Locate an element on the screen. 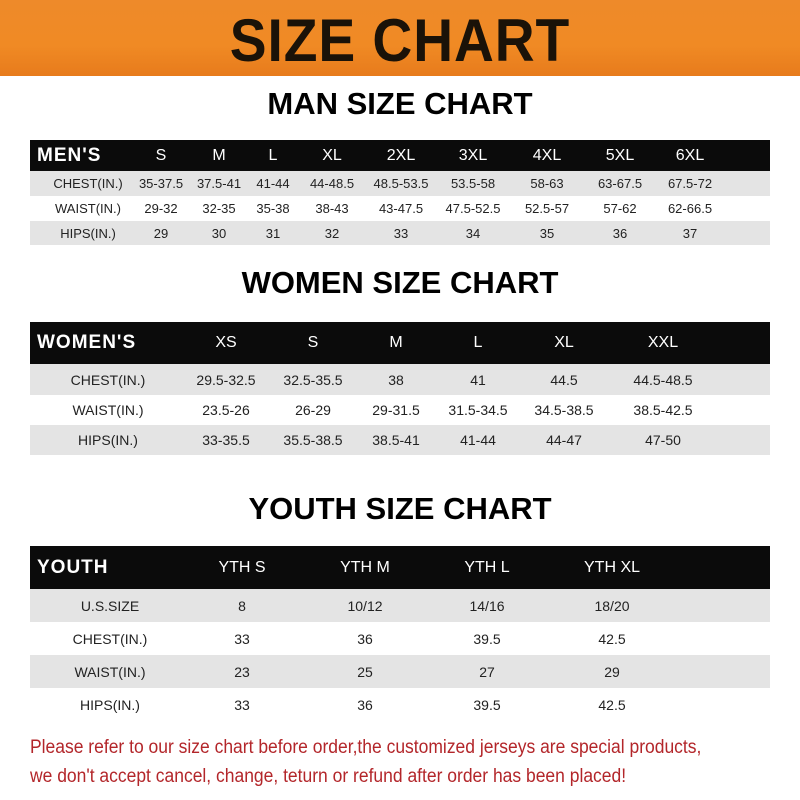  women-chart-title: WOMEN SIZE CHART is located at coordinates (400, 282).